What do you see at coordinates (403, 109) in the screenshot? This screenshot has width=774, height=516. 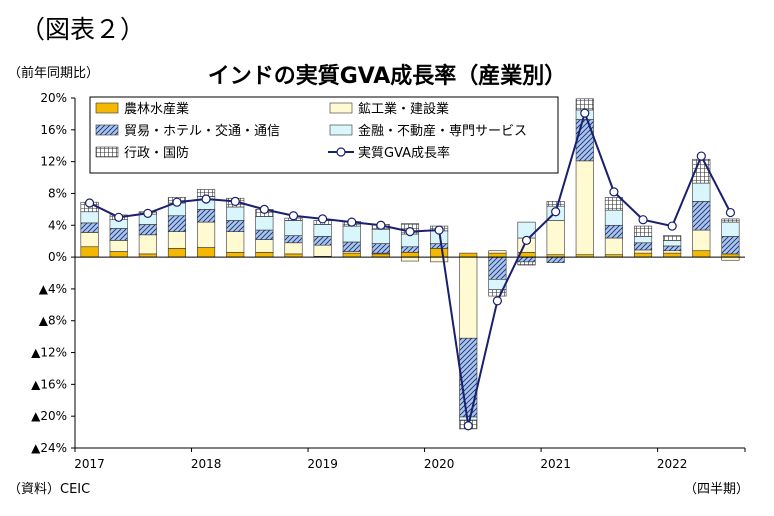 I see `legend-label-1: 鉱工業・建設業` at bounding box center [403, 109].